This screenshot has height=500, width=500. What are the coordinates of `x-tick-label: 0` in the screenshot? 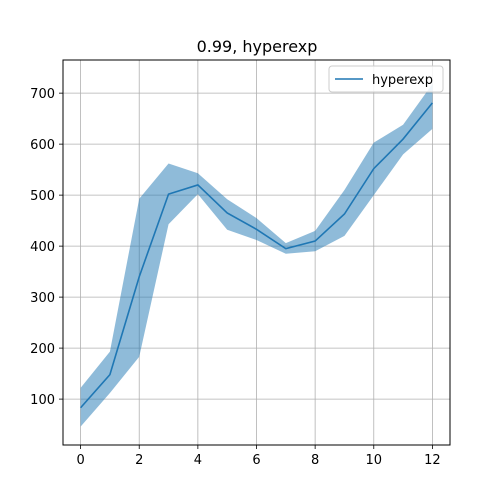 It's located at (80, 460).